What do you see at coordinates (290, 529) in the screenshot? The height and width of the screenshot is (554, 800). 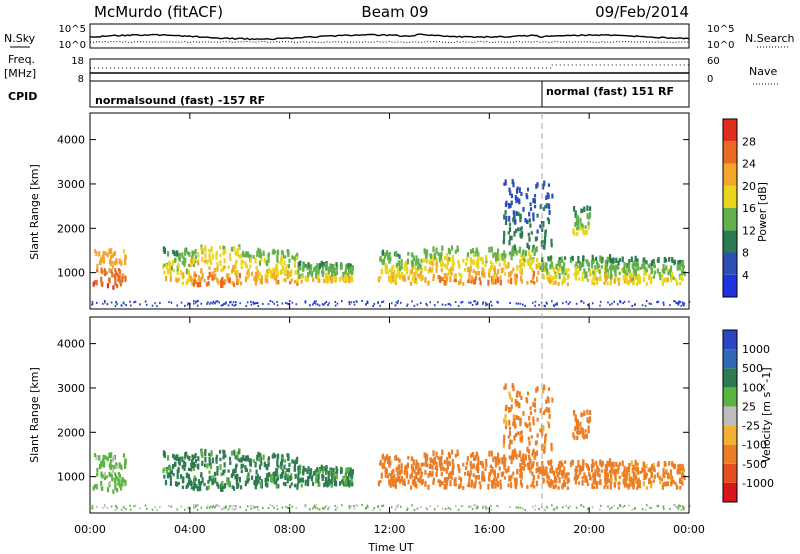 I see `x-tick-label: 08:00` at bounding box center [290, 529].